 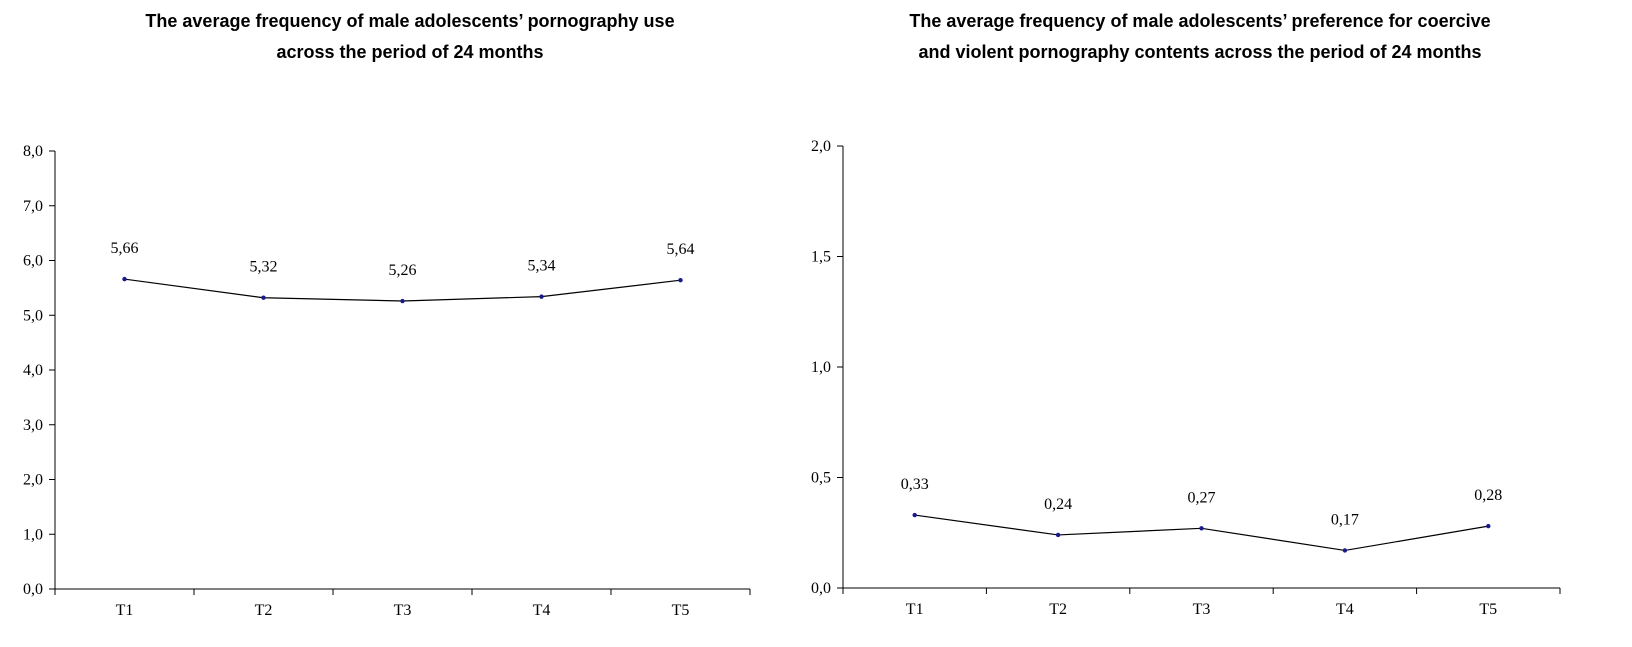 What do you see at coordinates (125, 610) in the screenshot?
I see `x-tick-label-left: T1` at bounding box center [125, 610].